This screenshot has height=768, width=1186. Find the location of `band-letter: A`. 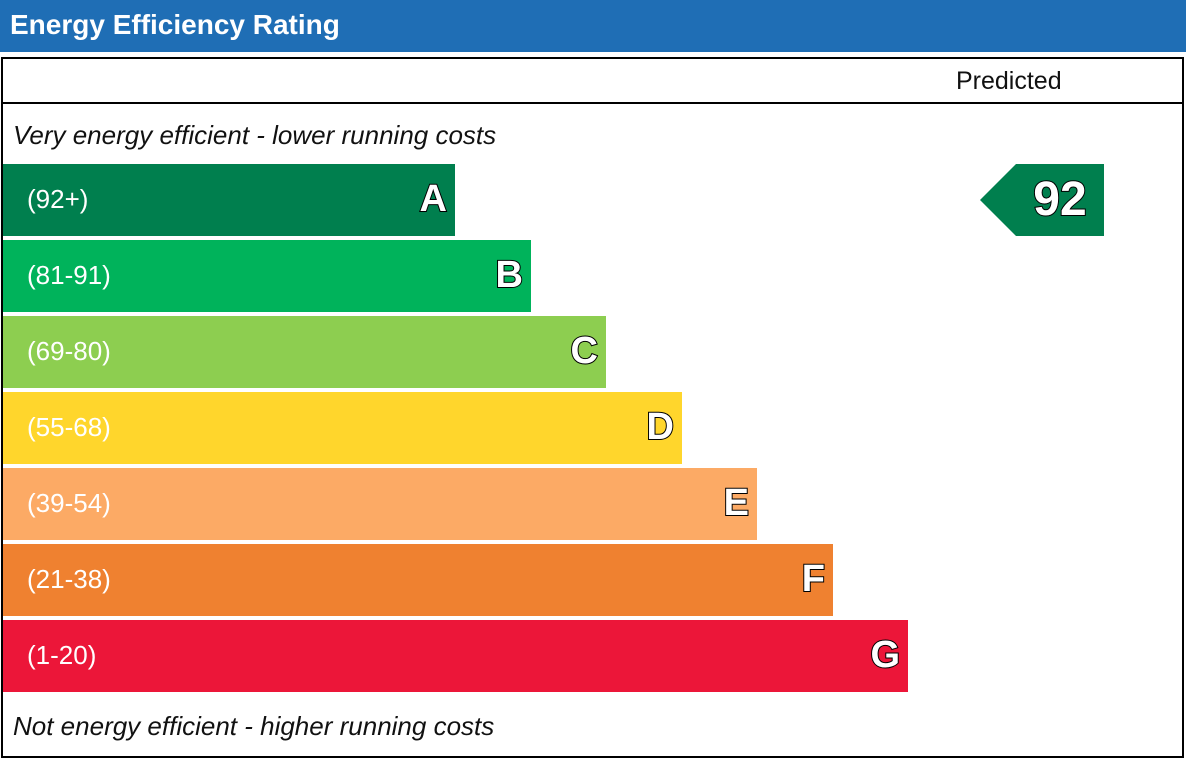

band-letter: A is located at coordinates (433, 199).